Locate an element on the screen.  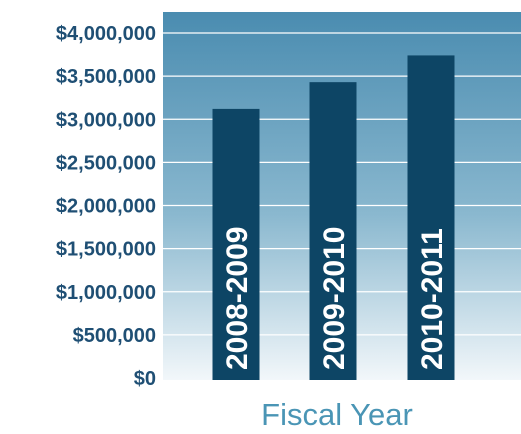
bar-category-label: 2008-2009 is located at coordinates (237, 298).